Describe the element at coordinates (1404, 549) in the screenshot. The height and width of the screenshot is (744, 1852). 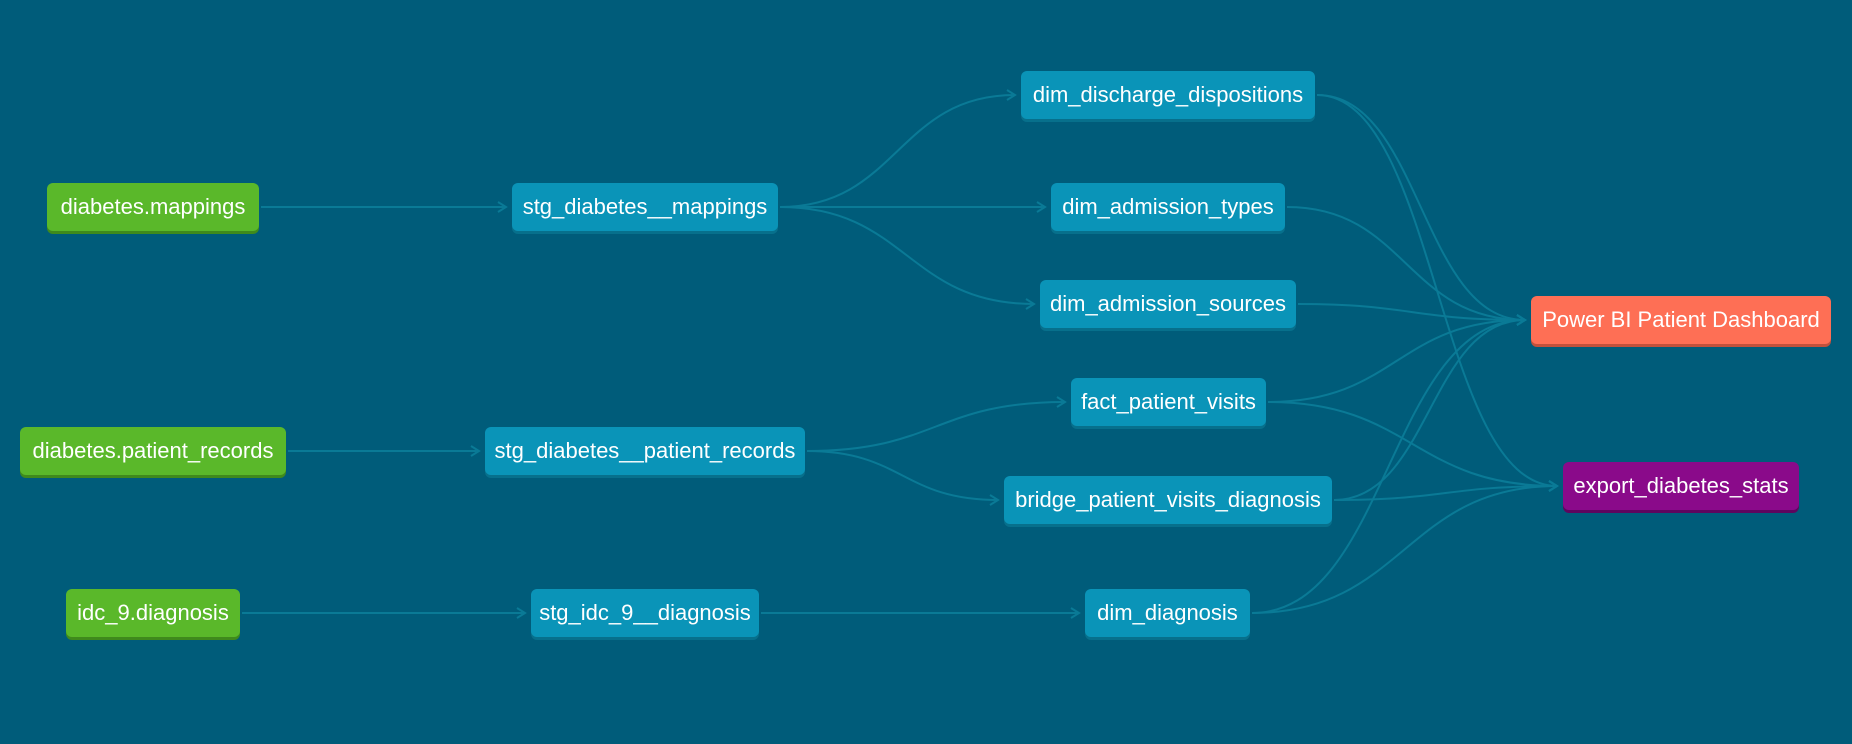
I see `edge-dim_diagnosis-to-export_stats` at that location.